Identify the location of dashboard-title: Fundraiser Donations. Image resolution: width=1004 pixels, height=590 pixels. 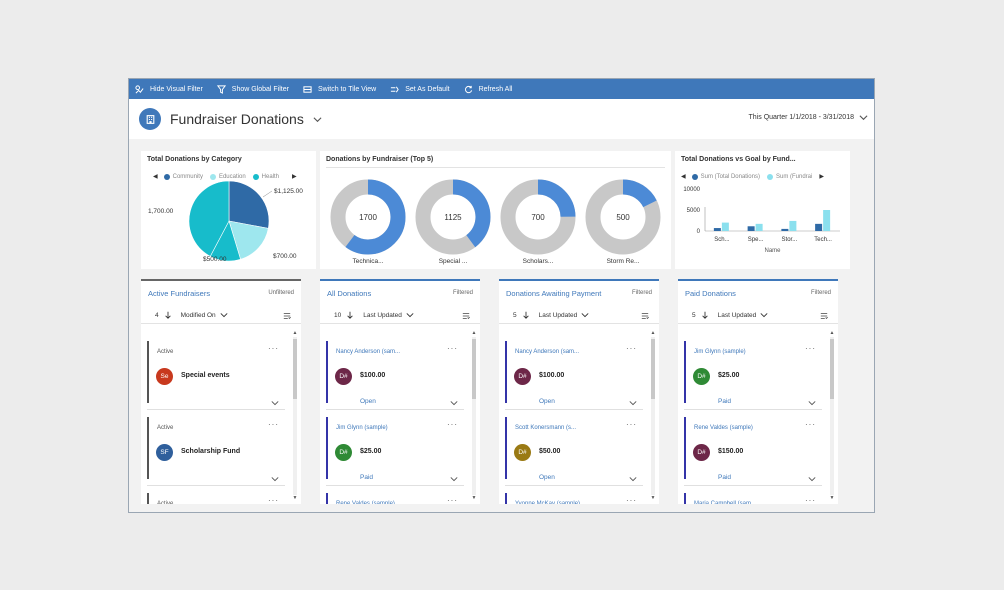
(237, 119).